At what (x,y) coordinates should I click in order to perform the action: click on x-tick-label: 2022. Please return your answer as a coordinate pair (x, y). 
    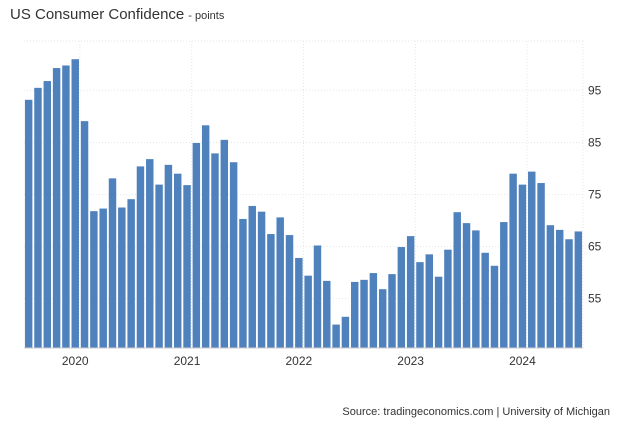
    Looking at the image, I should click on (298, 361).